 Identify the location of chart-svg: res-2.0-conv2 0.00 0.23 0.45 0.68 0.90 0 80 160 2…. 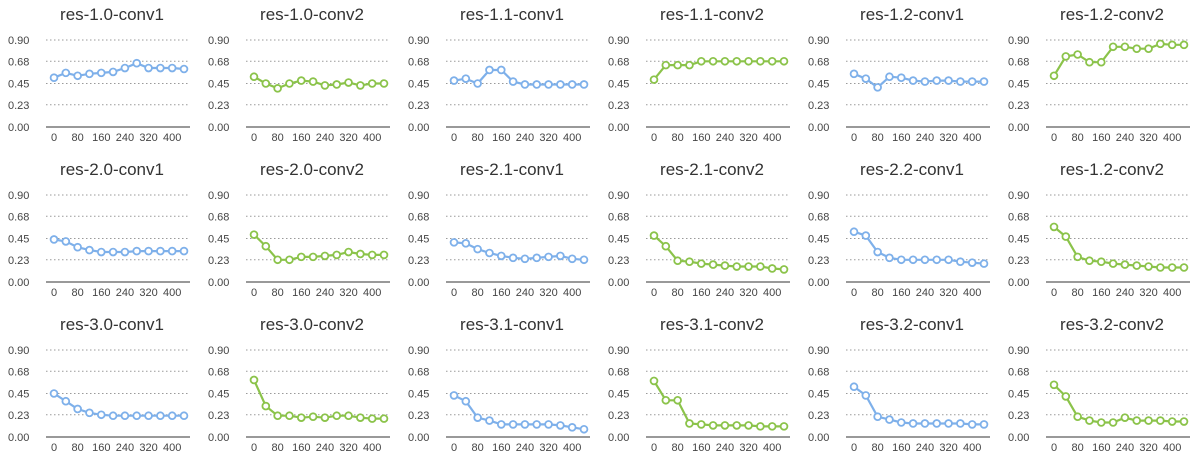
(299, 229).